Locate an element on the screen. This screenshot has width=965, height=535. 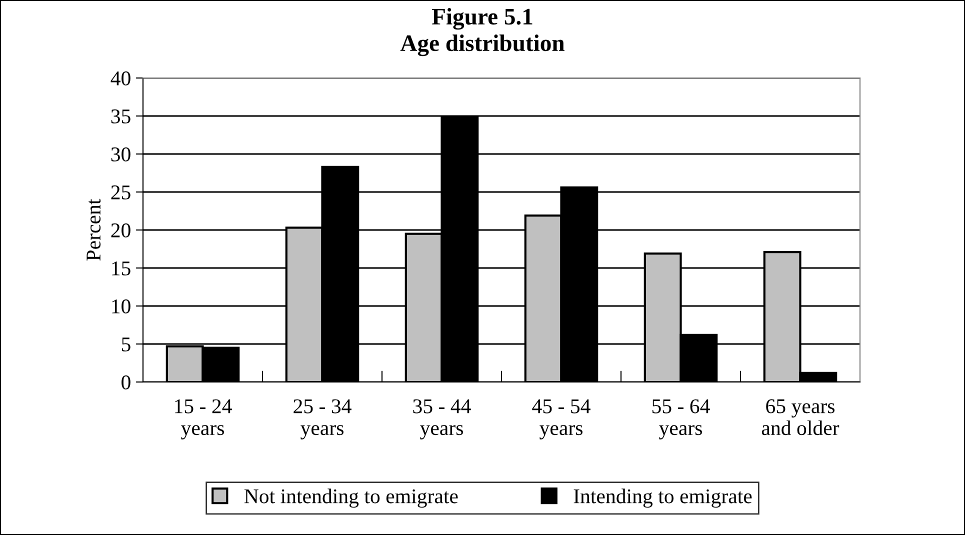
y-tick-label: 35 is located at coordinates (120, 116).